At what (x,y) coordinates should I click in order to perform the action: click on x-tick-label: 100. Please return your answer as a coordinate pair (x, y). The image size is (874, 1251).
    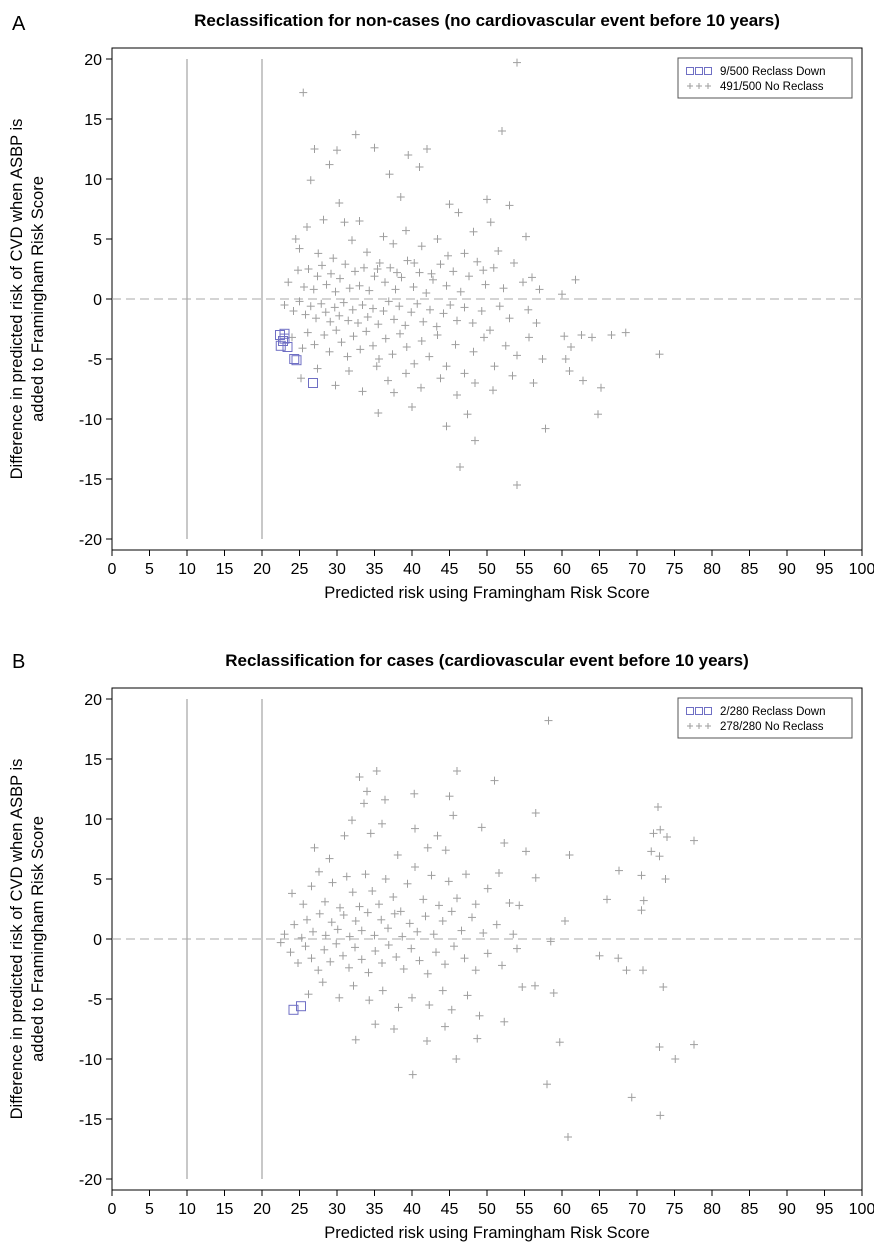
    Looking at the image, I should click on (861, 1209).